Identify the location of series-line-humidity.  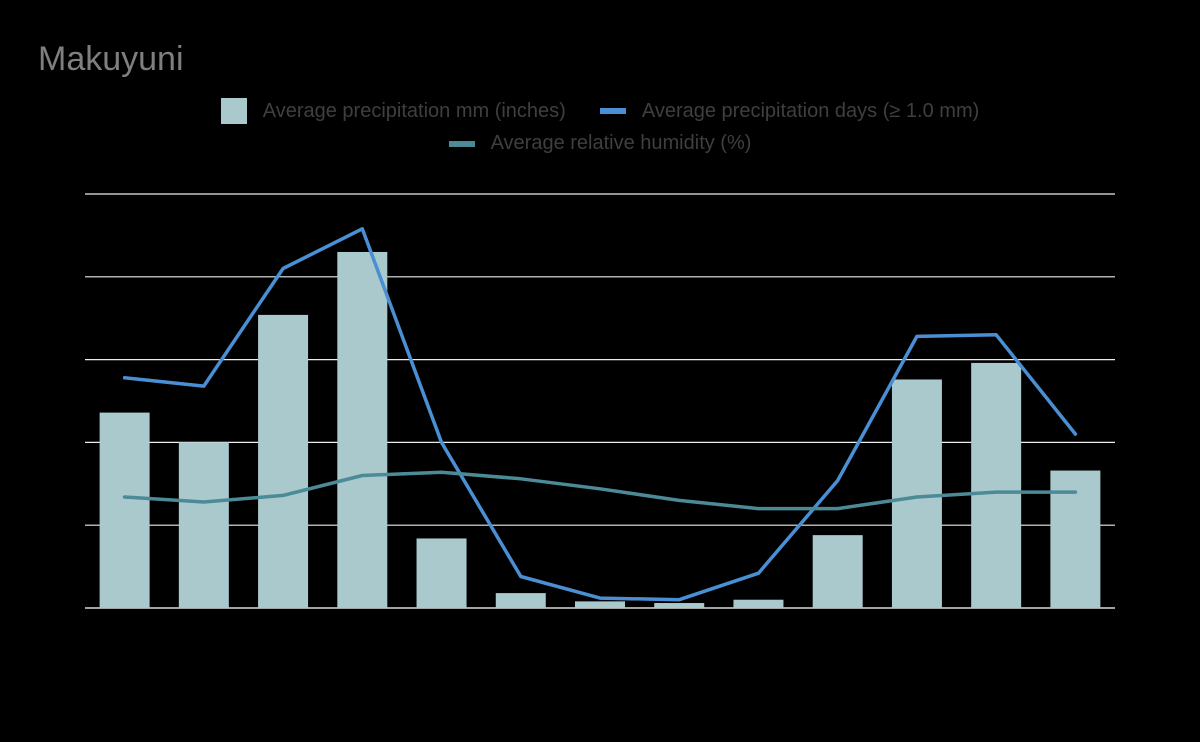
(600, 490).